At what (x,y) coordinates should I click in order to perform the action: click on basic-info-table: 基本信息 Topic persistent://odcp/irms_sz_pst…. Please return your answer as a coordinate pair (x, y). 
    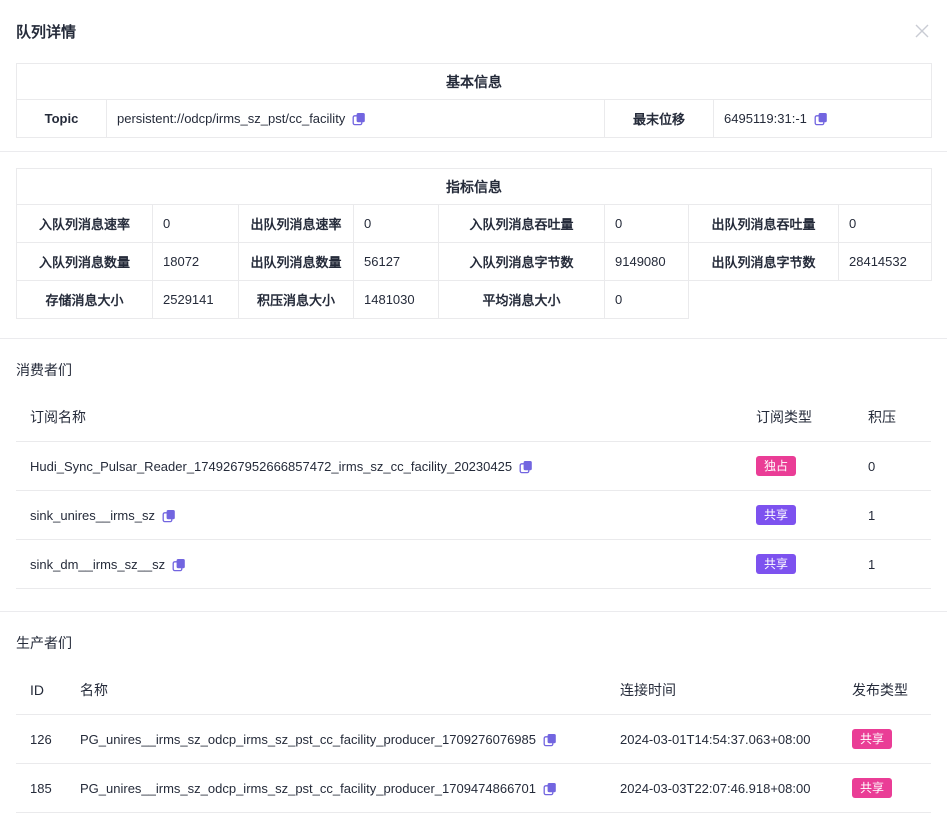
    Looking at the image, I should click on (474, 100).